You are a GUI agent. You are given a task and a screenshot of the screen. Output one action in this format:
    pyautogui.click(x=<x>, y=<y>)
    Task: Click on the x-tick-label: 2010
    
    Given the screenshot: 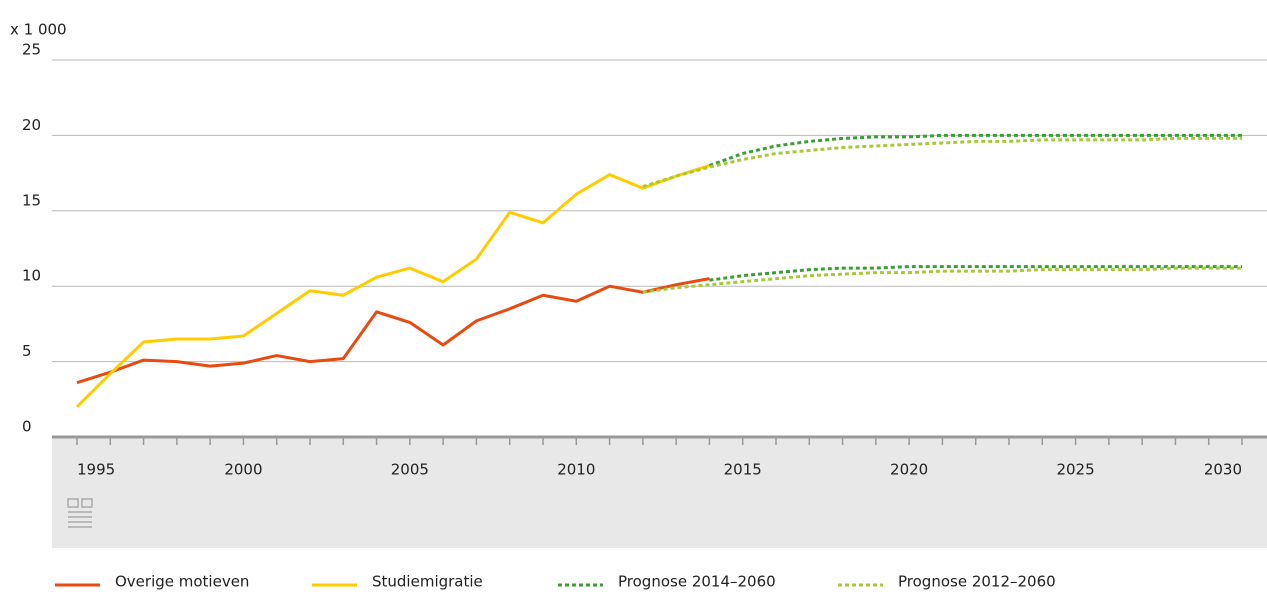 What is the action you would take?
    pyautogui.click(x=576, y=470)
    